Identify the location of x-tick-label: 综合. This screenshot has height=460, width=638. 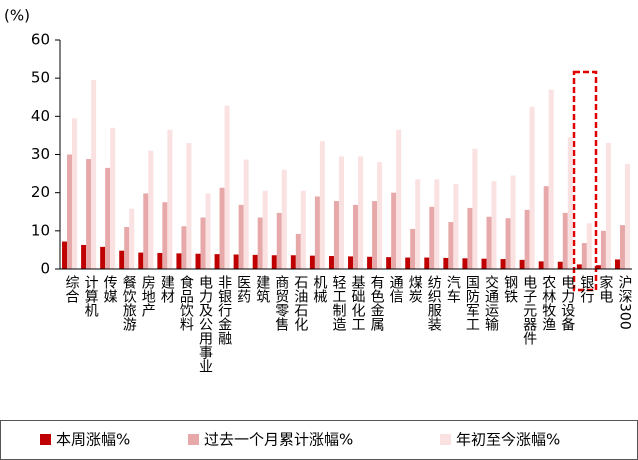
(72, 289).